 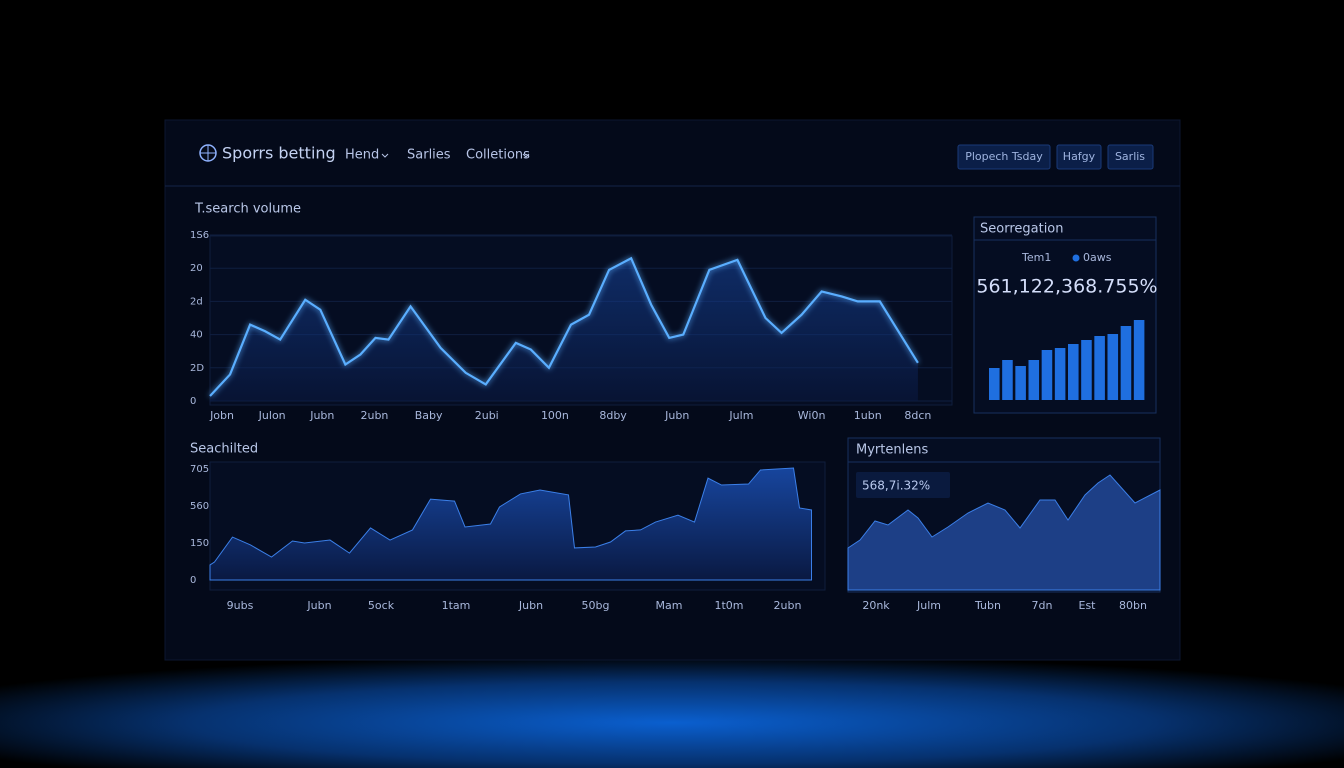 What do you see at coordinates (247, 209) in the screenshot?
I see `chart-title: T.search volume` at bounding box center [247, 209].